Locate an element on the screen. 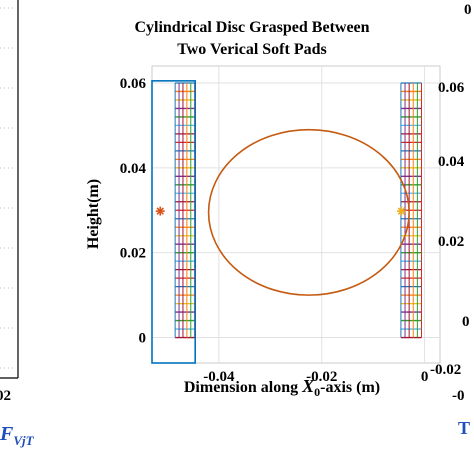  left-caption-sub: VjT is located at coordinates (23, 440).